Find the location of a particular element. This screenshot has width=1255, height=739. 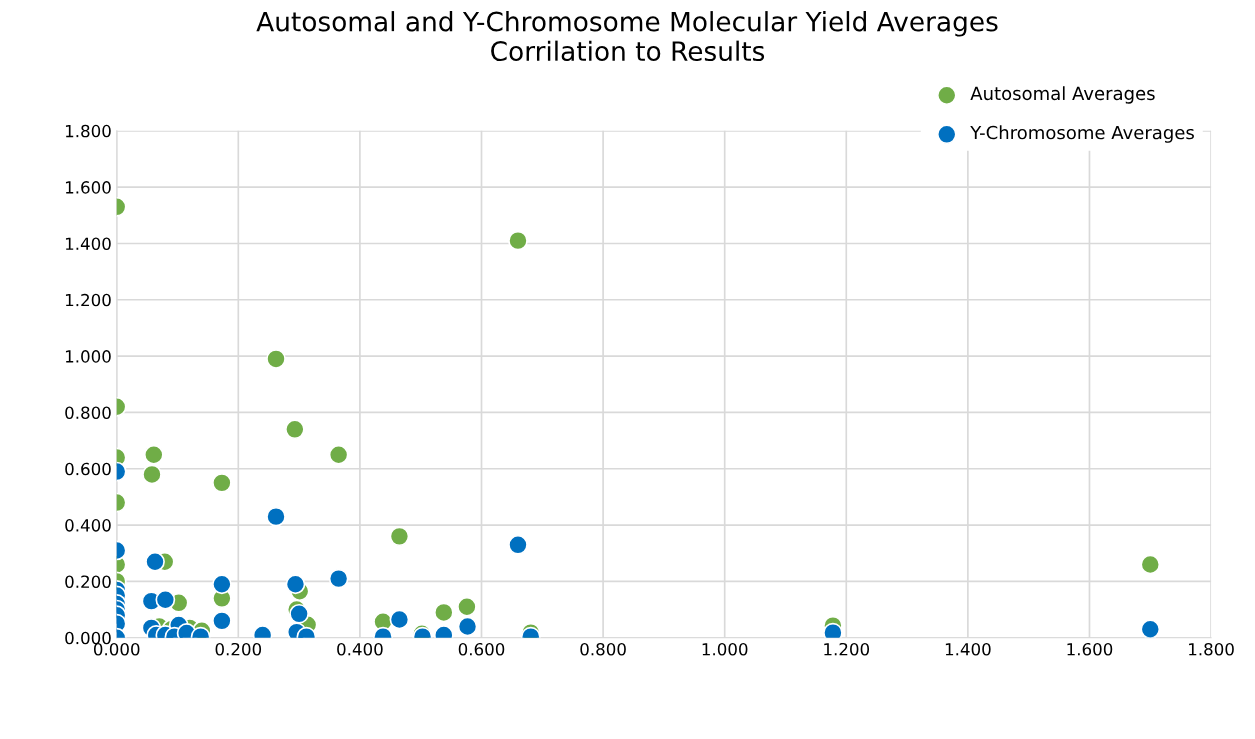

x-tick-label: 1.600 is located at coordinates (1090, 649).